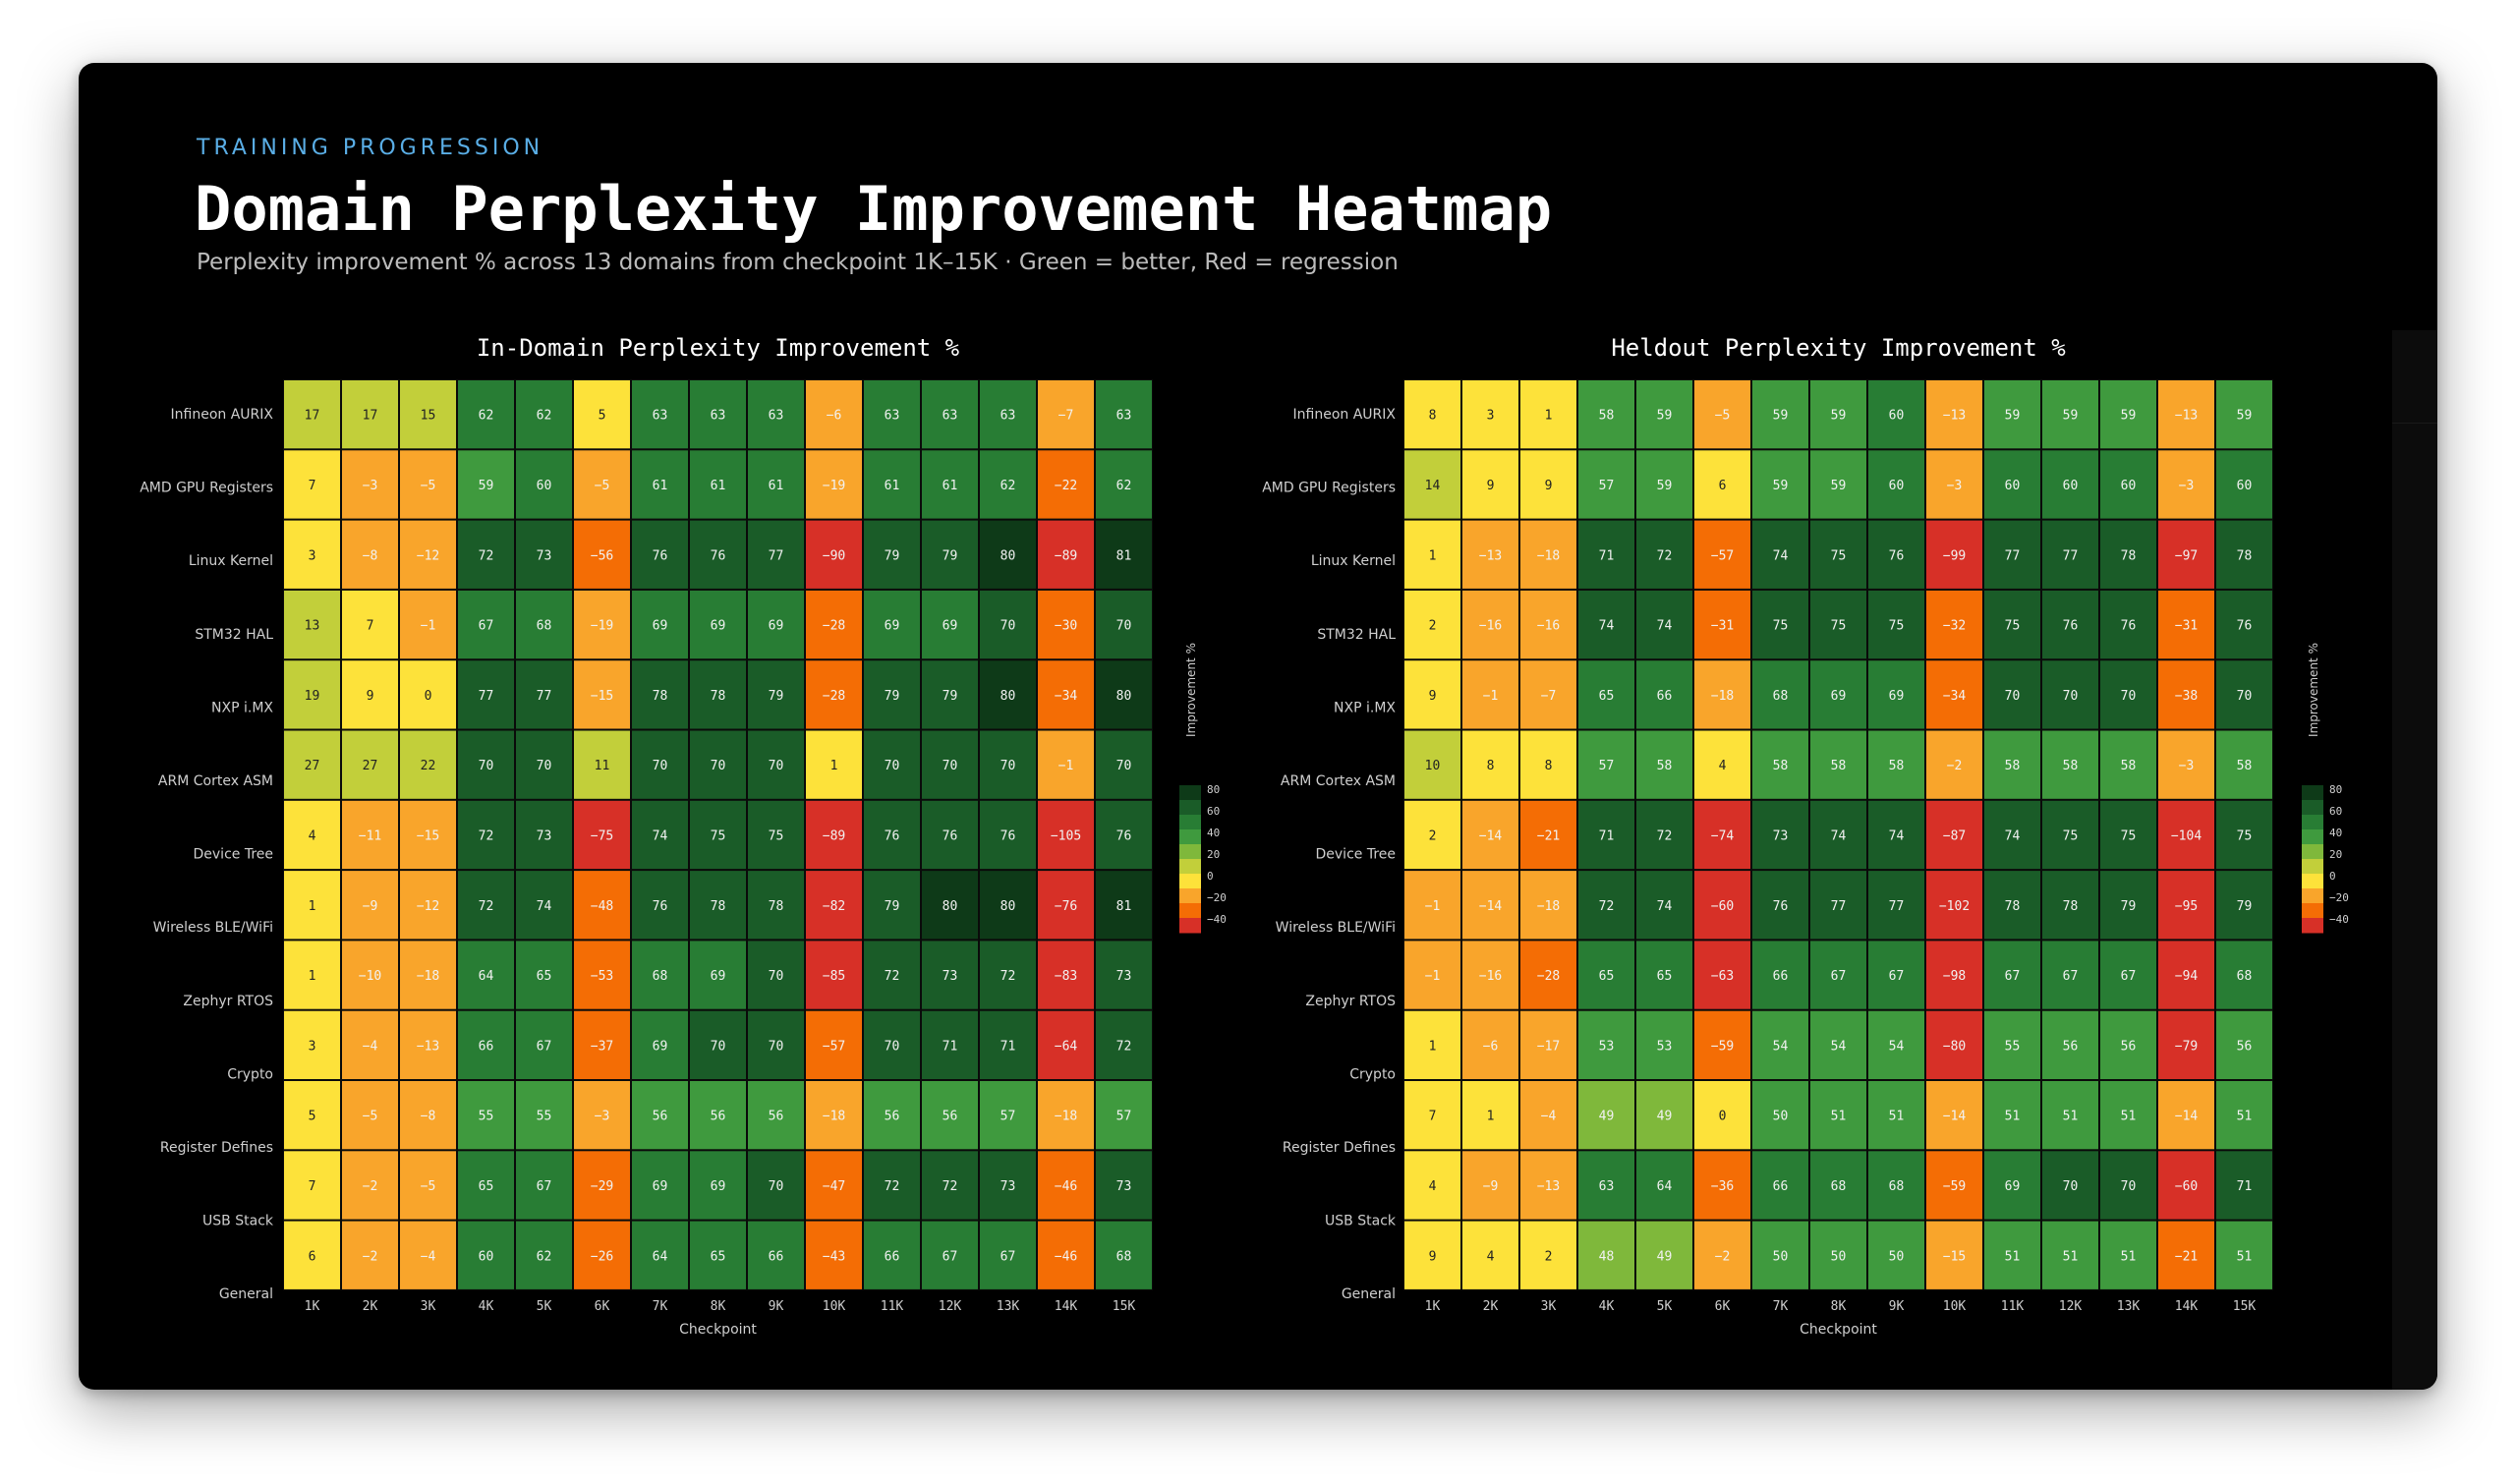  What do you see at coordinates (1954, 626) in the screenshot?
I see `cell-value-label: −32` at bounding box center [1954, 626].